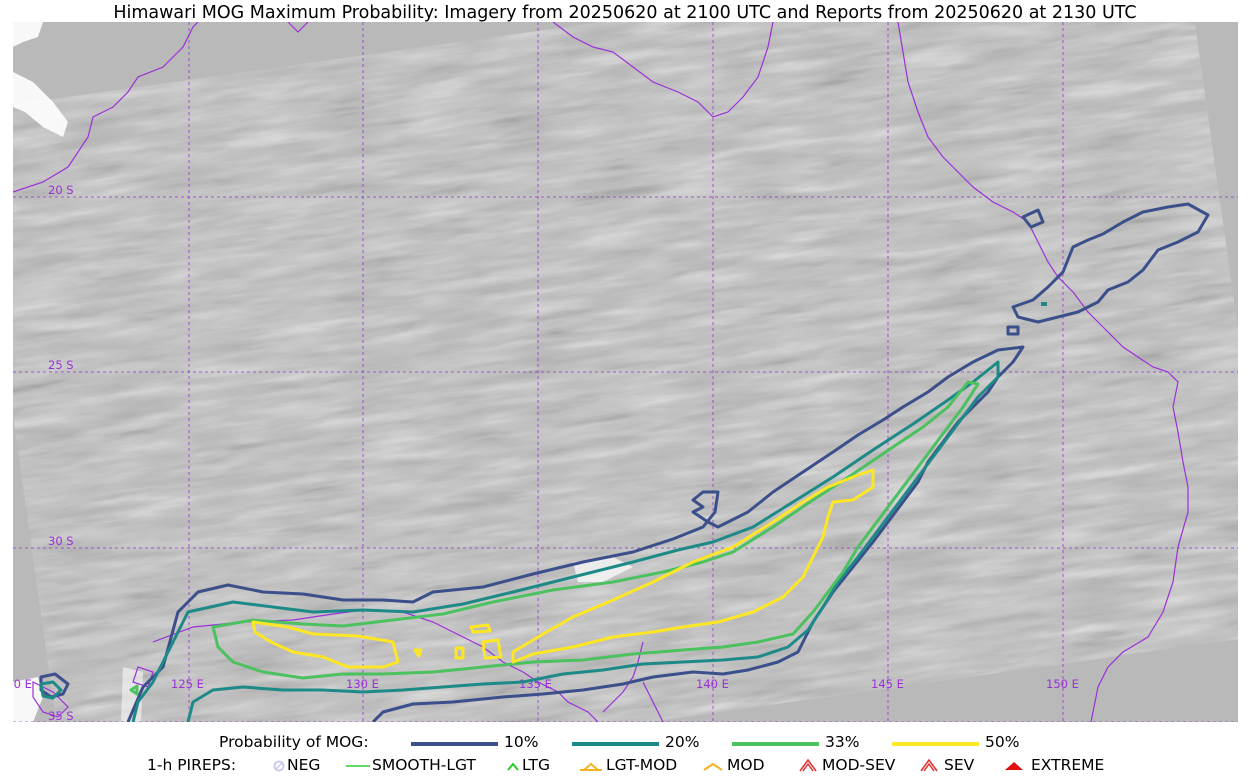  I want to click on pirep-label-ltg: LTG, so click(536, 765).